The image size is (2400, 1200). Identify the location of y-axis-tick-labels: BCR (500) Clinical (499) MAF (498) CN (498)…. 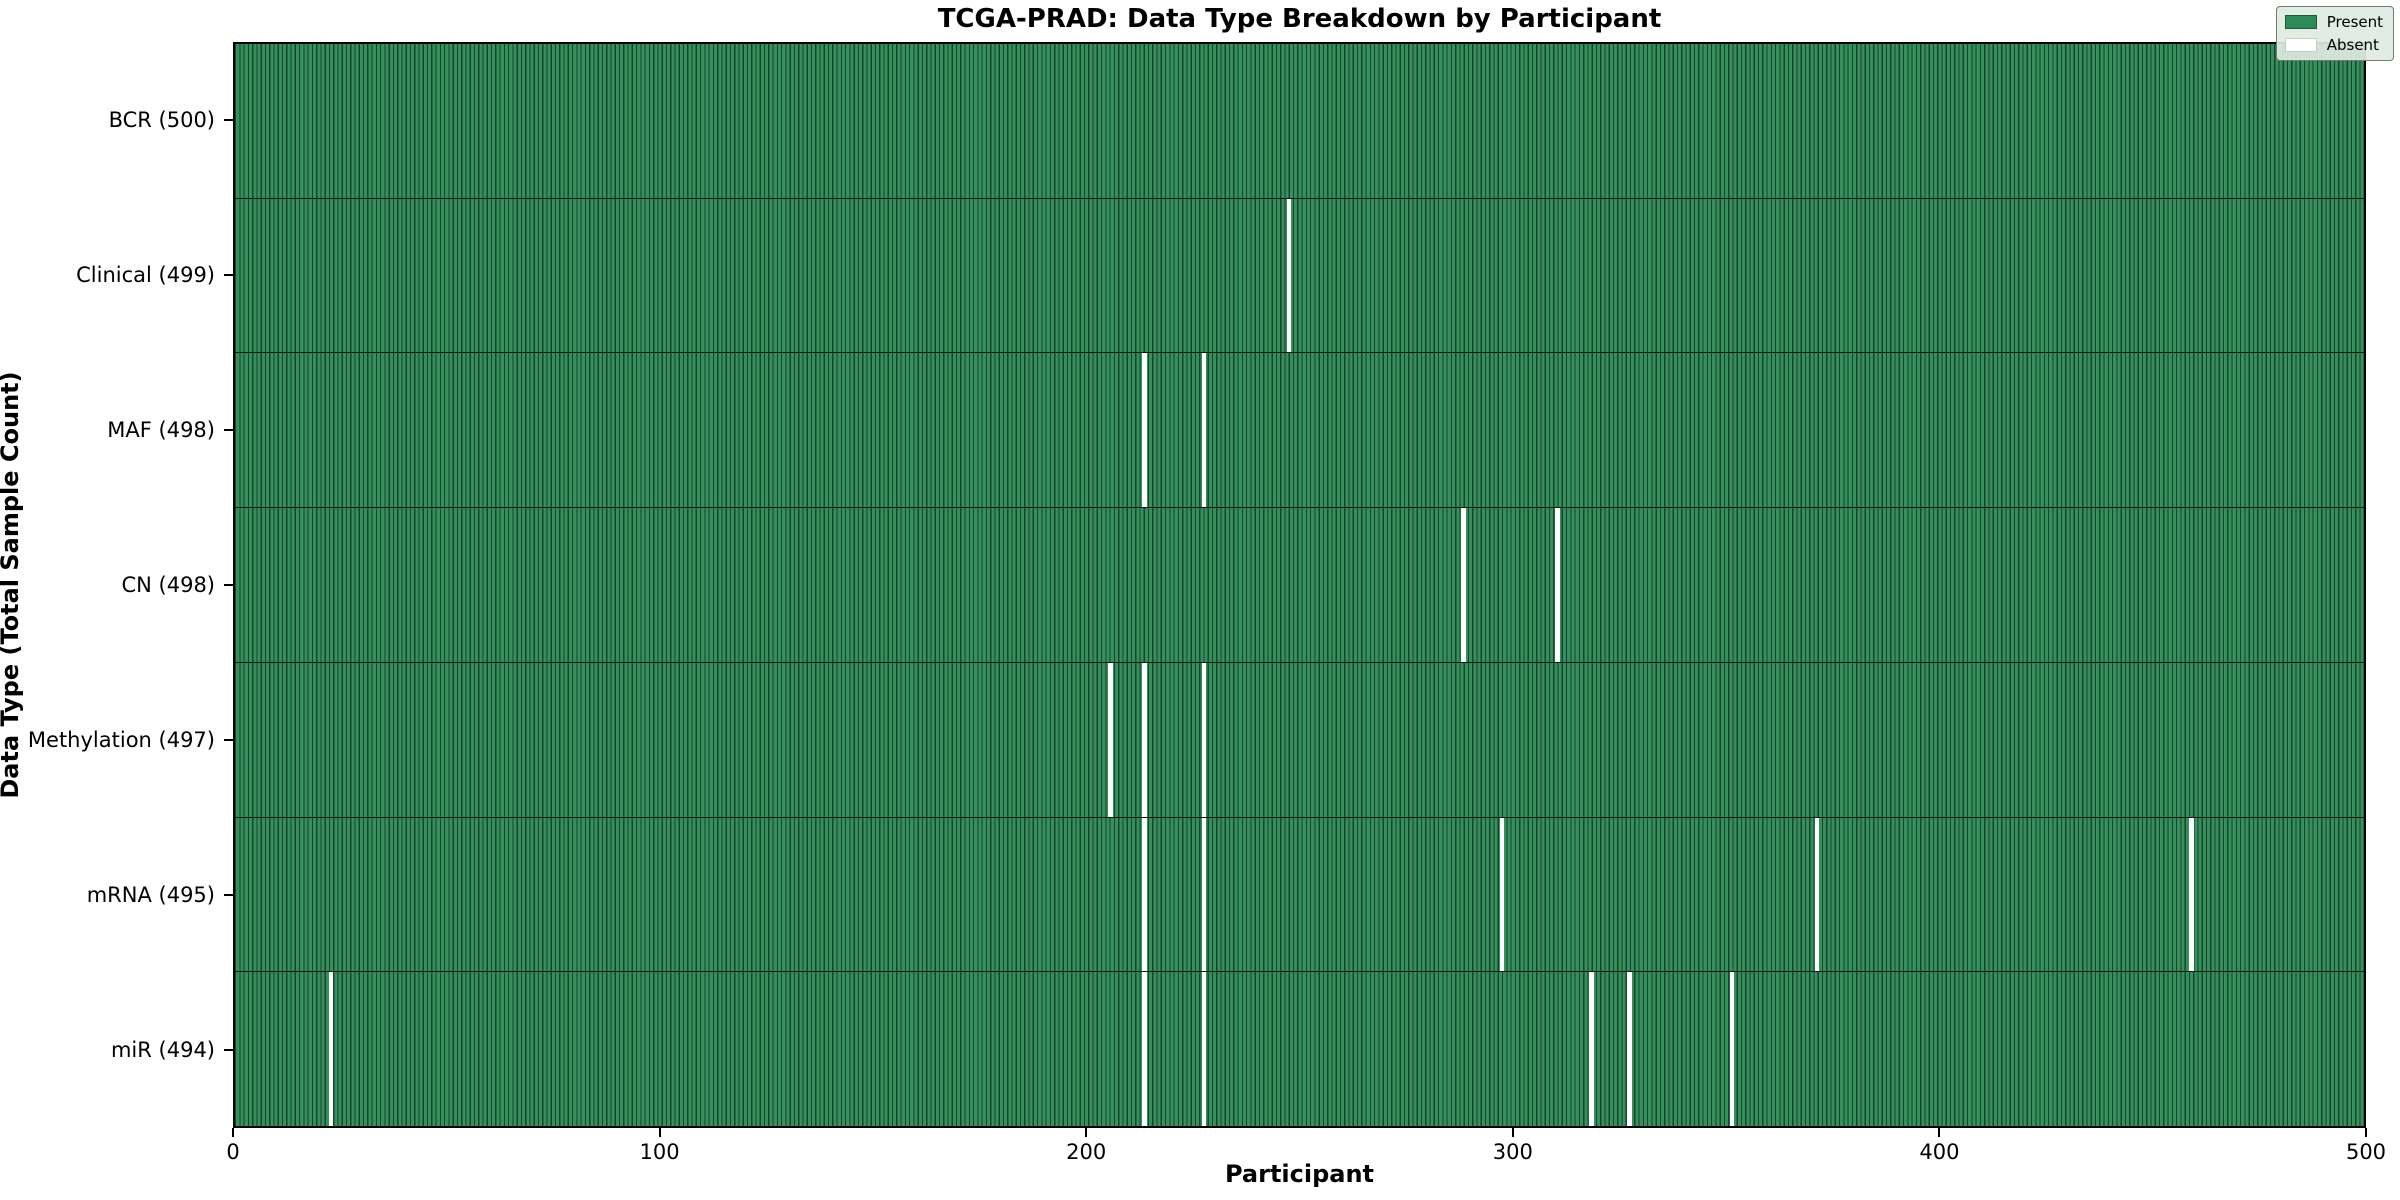
(116, 585).